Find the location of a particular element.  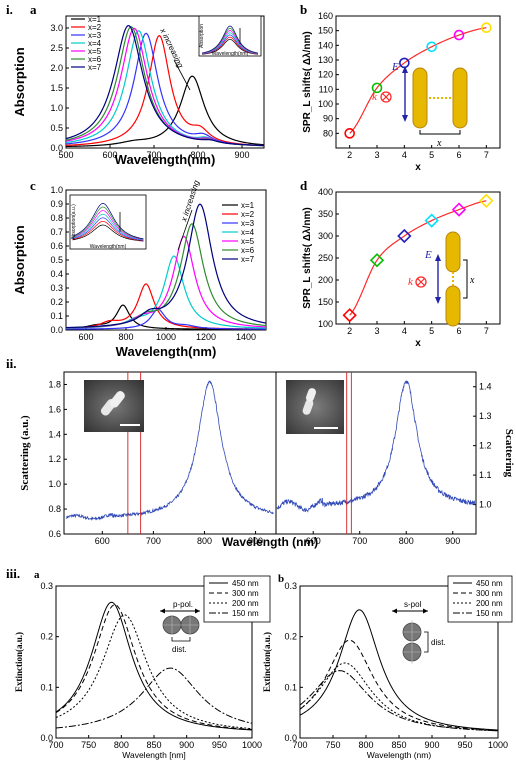

x-tick-label: 1400 is located at coordinates (246, 337).